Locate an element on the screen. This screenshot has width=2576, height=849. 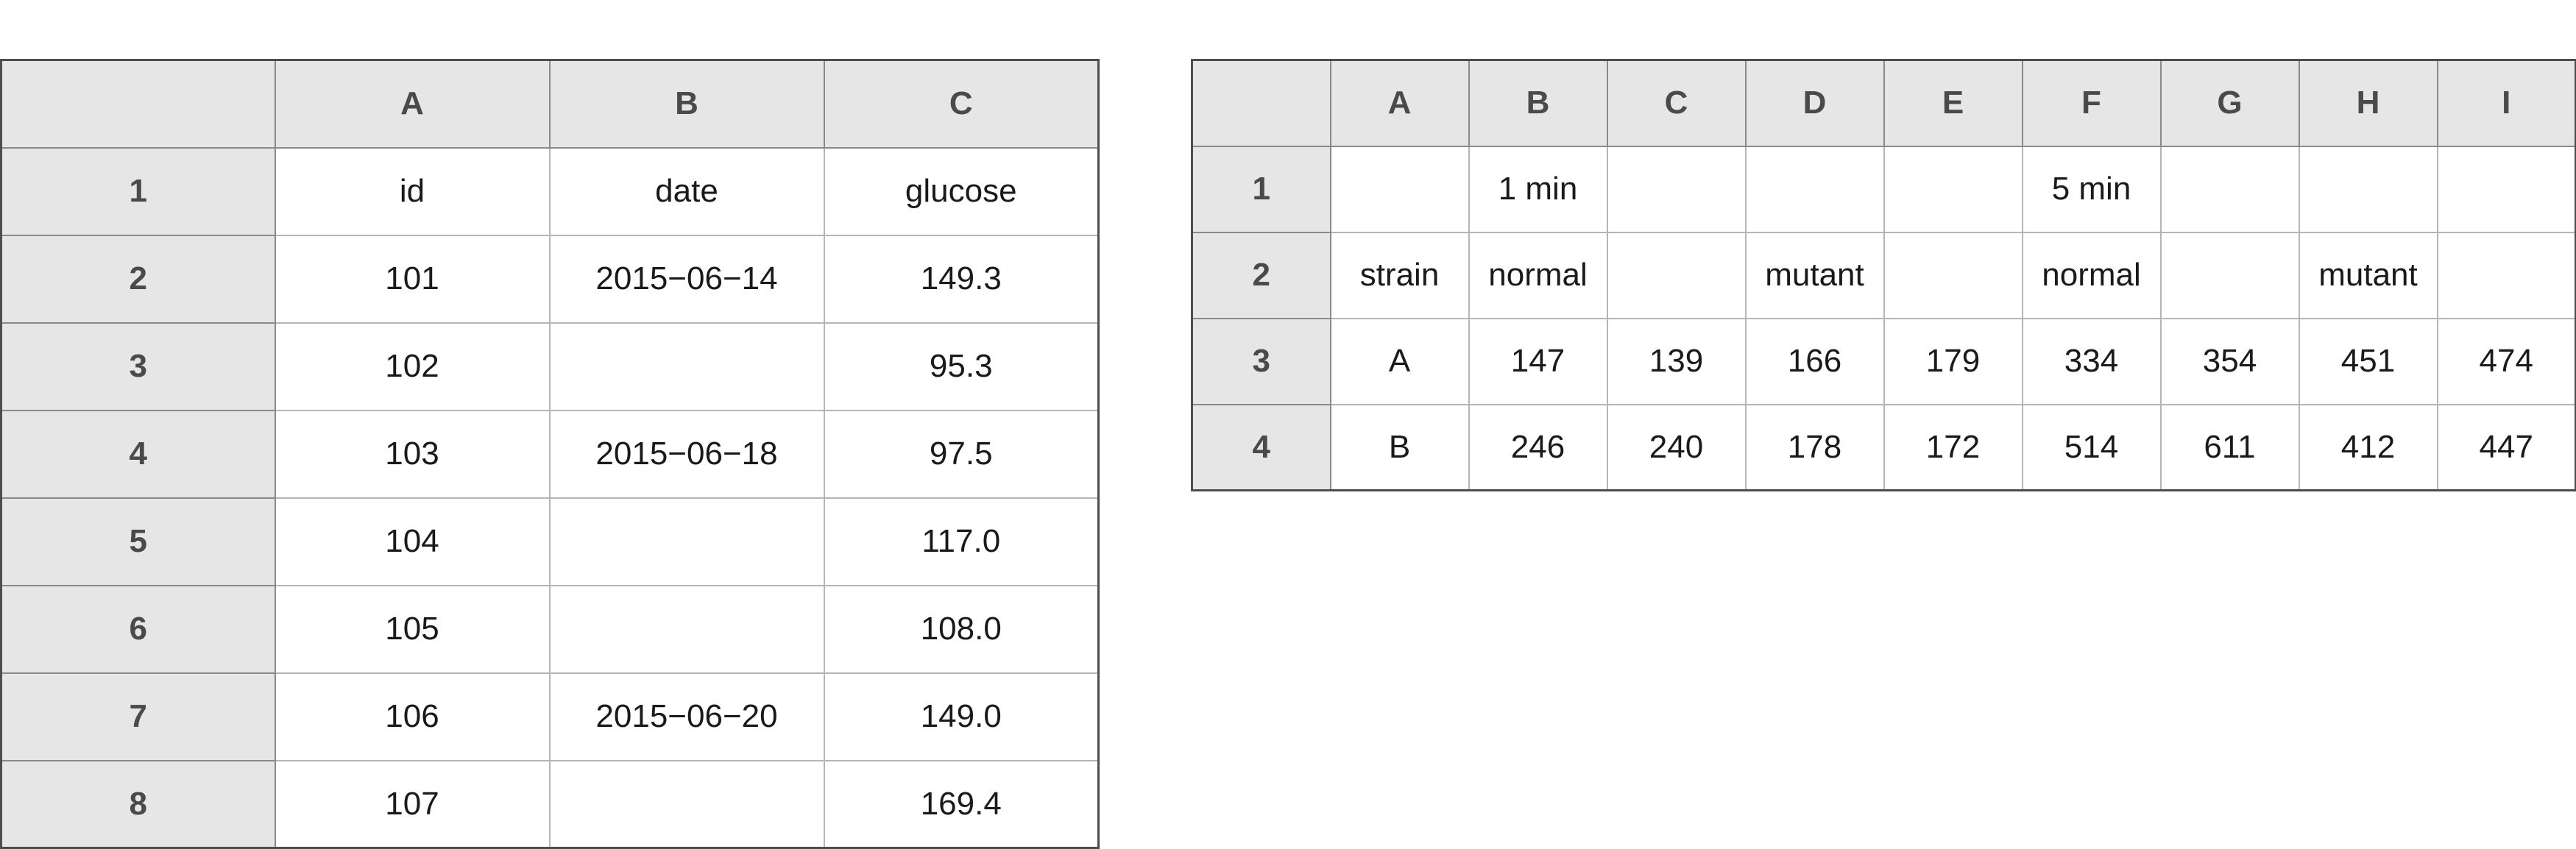
cell: 240 is located at coordinates (1677, 447).